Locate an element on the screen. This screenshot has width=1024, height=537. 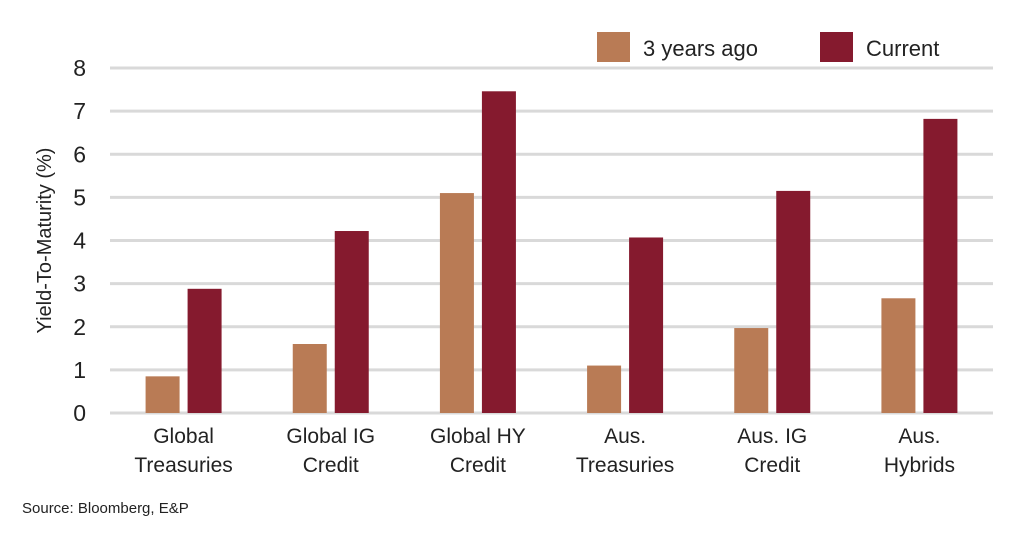
y-tick-label: 6 is located at coordinates (79, 154).